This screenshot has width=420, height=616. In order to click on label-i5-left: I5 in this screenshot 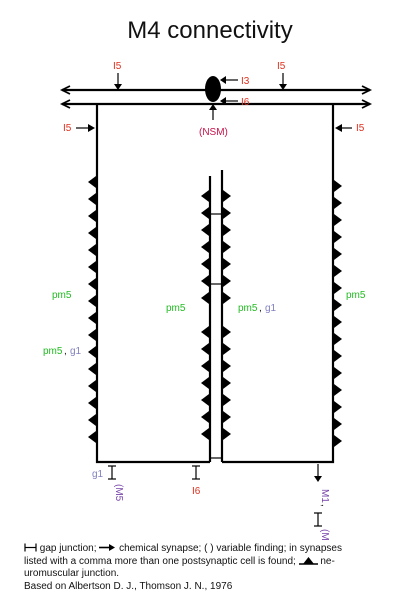, I will do `click(67, 128)`.